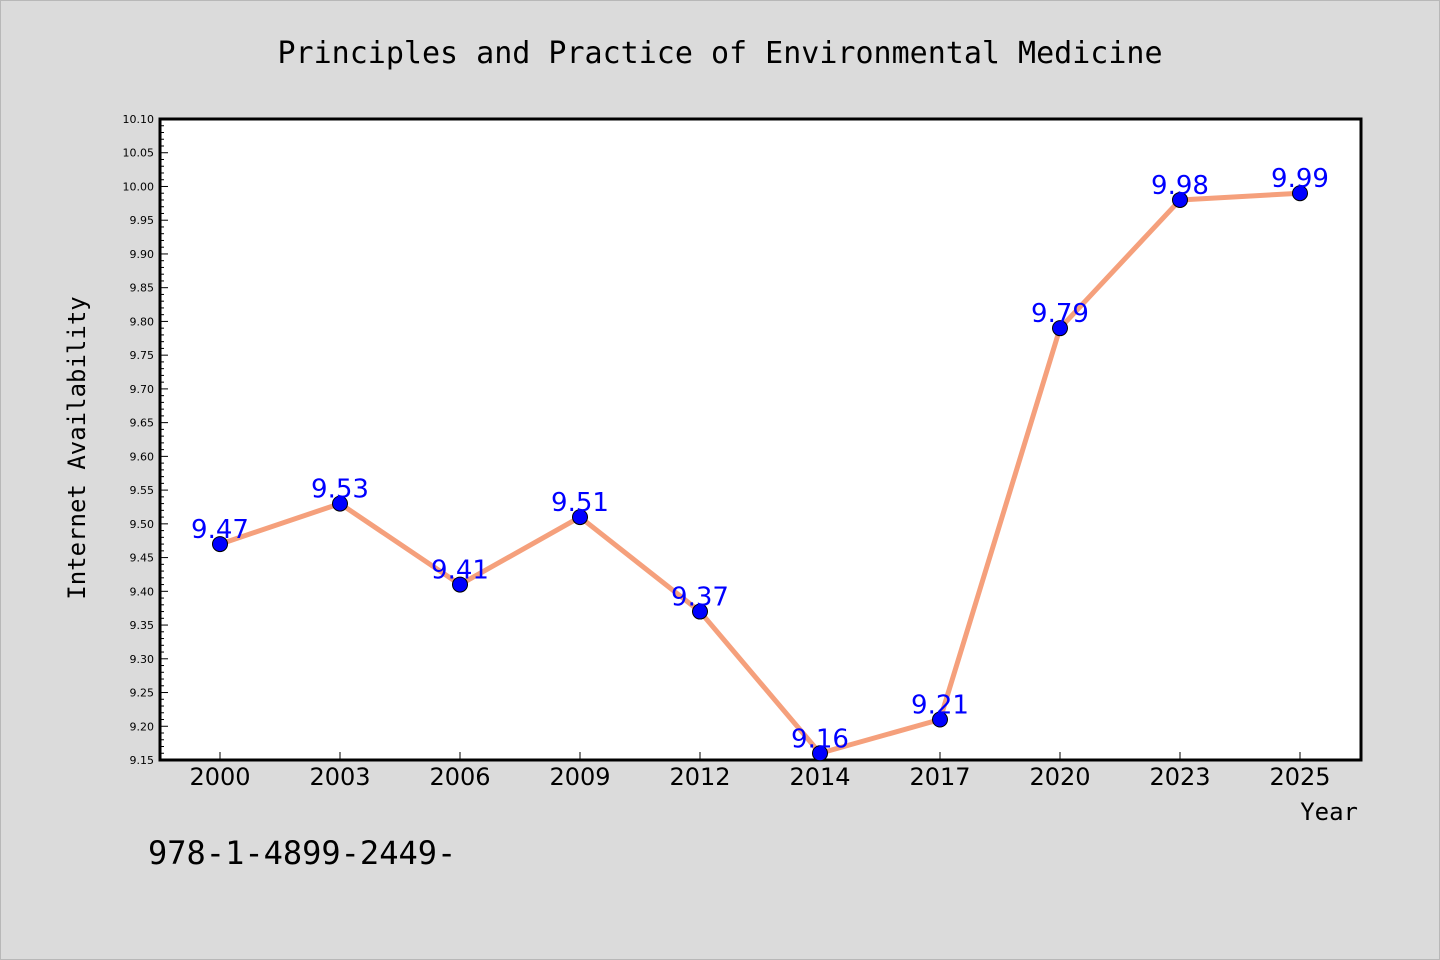 The width and height of the screenshot is (1440, 960). Describe the element at coordinates (142, 659) in the screenshot. I see `y-tick-label: 9.30` at that location.